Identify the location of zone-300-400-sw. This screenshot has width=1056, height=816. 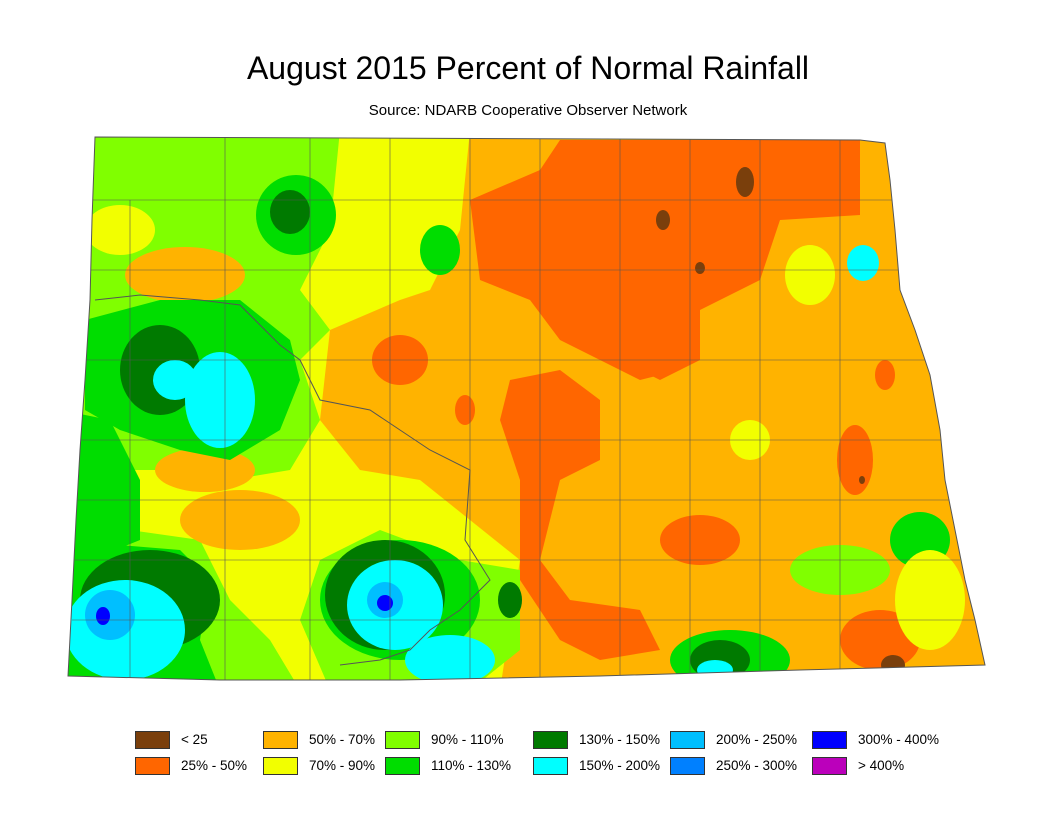
(103, 616).